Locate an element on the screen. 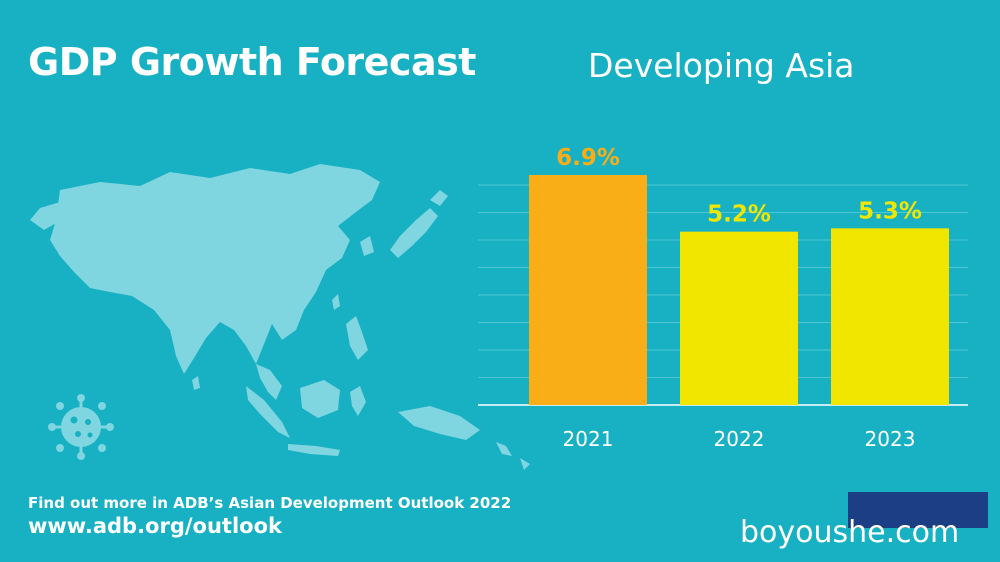 This screenshot has width=1000, height=562. map-sri-lanka is located at coordinates (196, 383).